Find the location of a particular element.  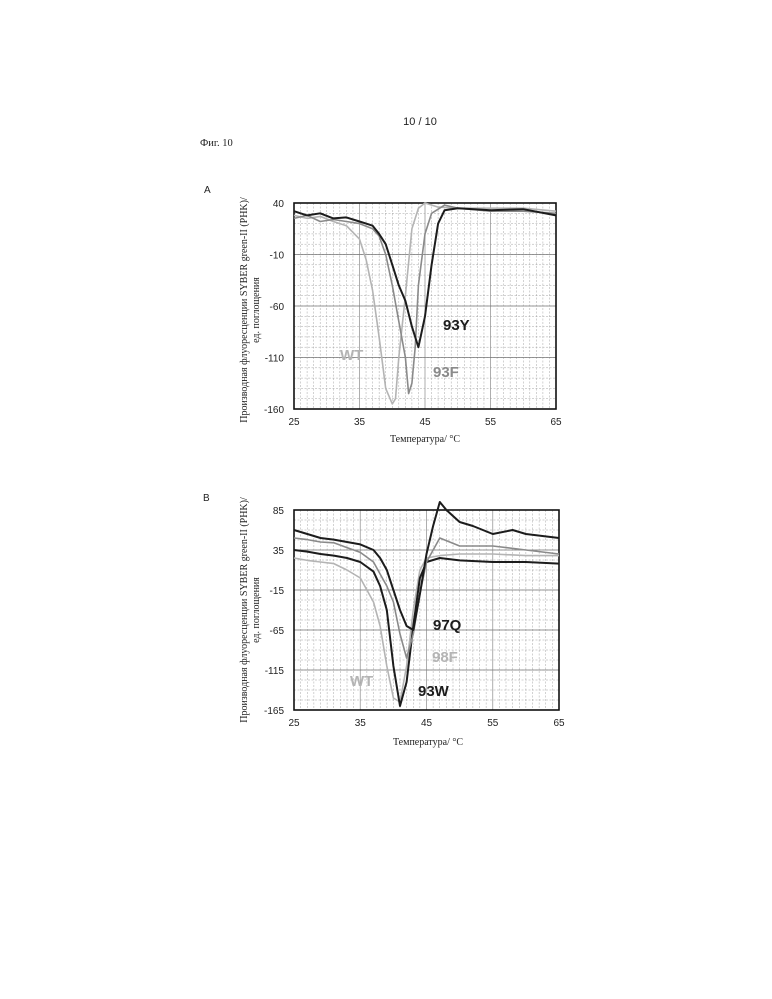

chart-b-y-tick-label: 35 is located at coordinates (279, 551).